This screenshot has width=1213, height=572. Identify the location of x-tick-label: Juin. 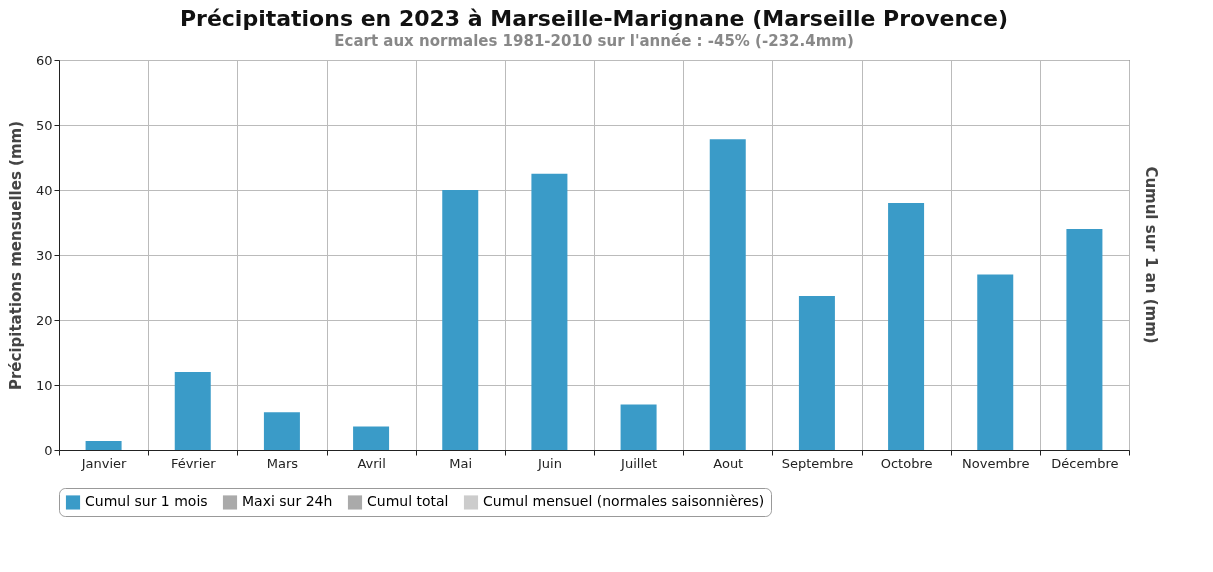
(549, 463).